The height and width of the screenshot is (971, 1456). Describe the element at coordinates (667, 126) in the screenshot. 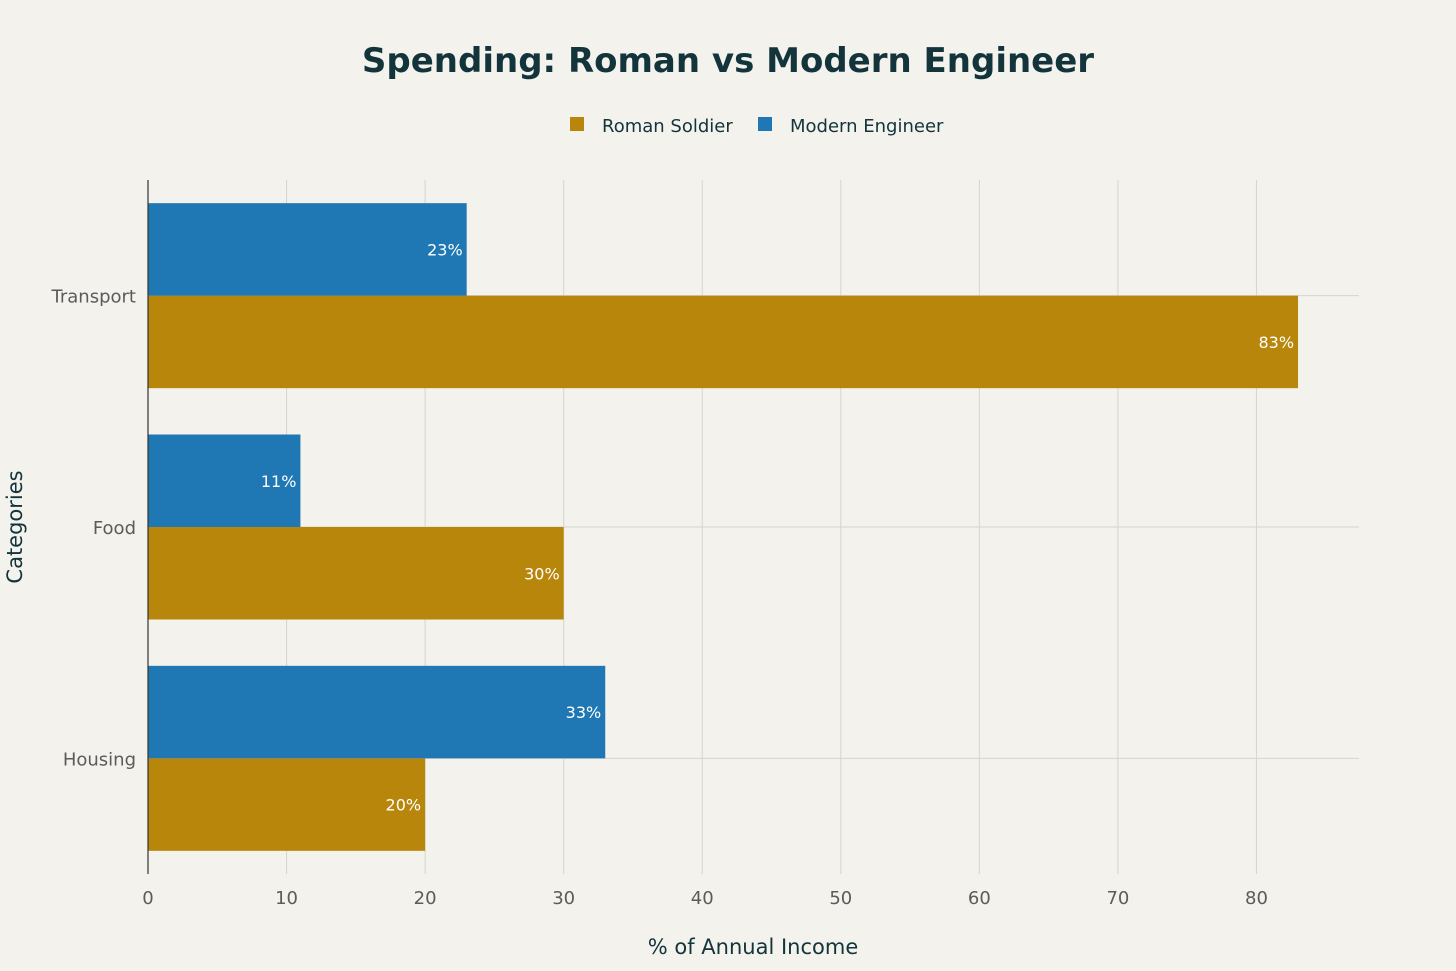

I see `legend-label-roman-soldier: Roman Soldier` at that location.